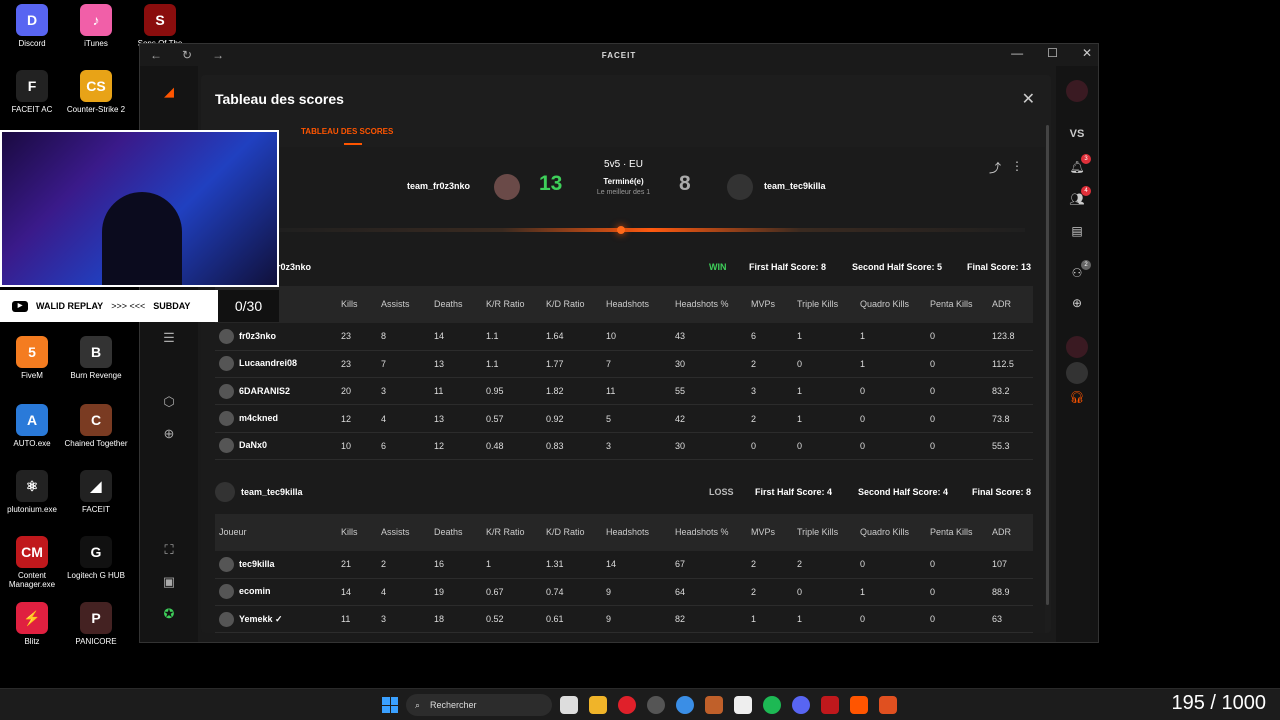 The width and height of the screenshot is (1280, 720). Describe the element at coordinates (772, 705) in the screenshot. I see `spotify-app-icon` at that location.